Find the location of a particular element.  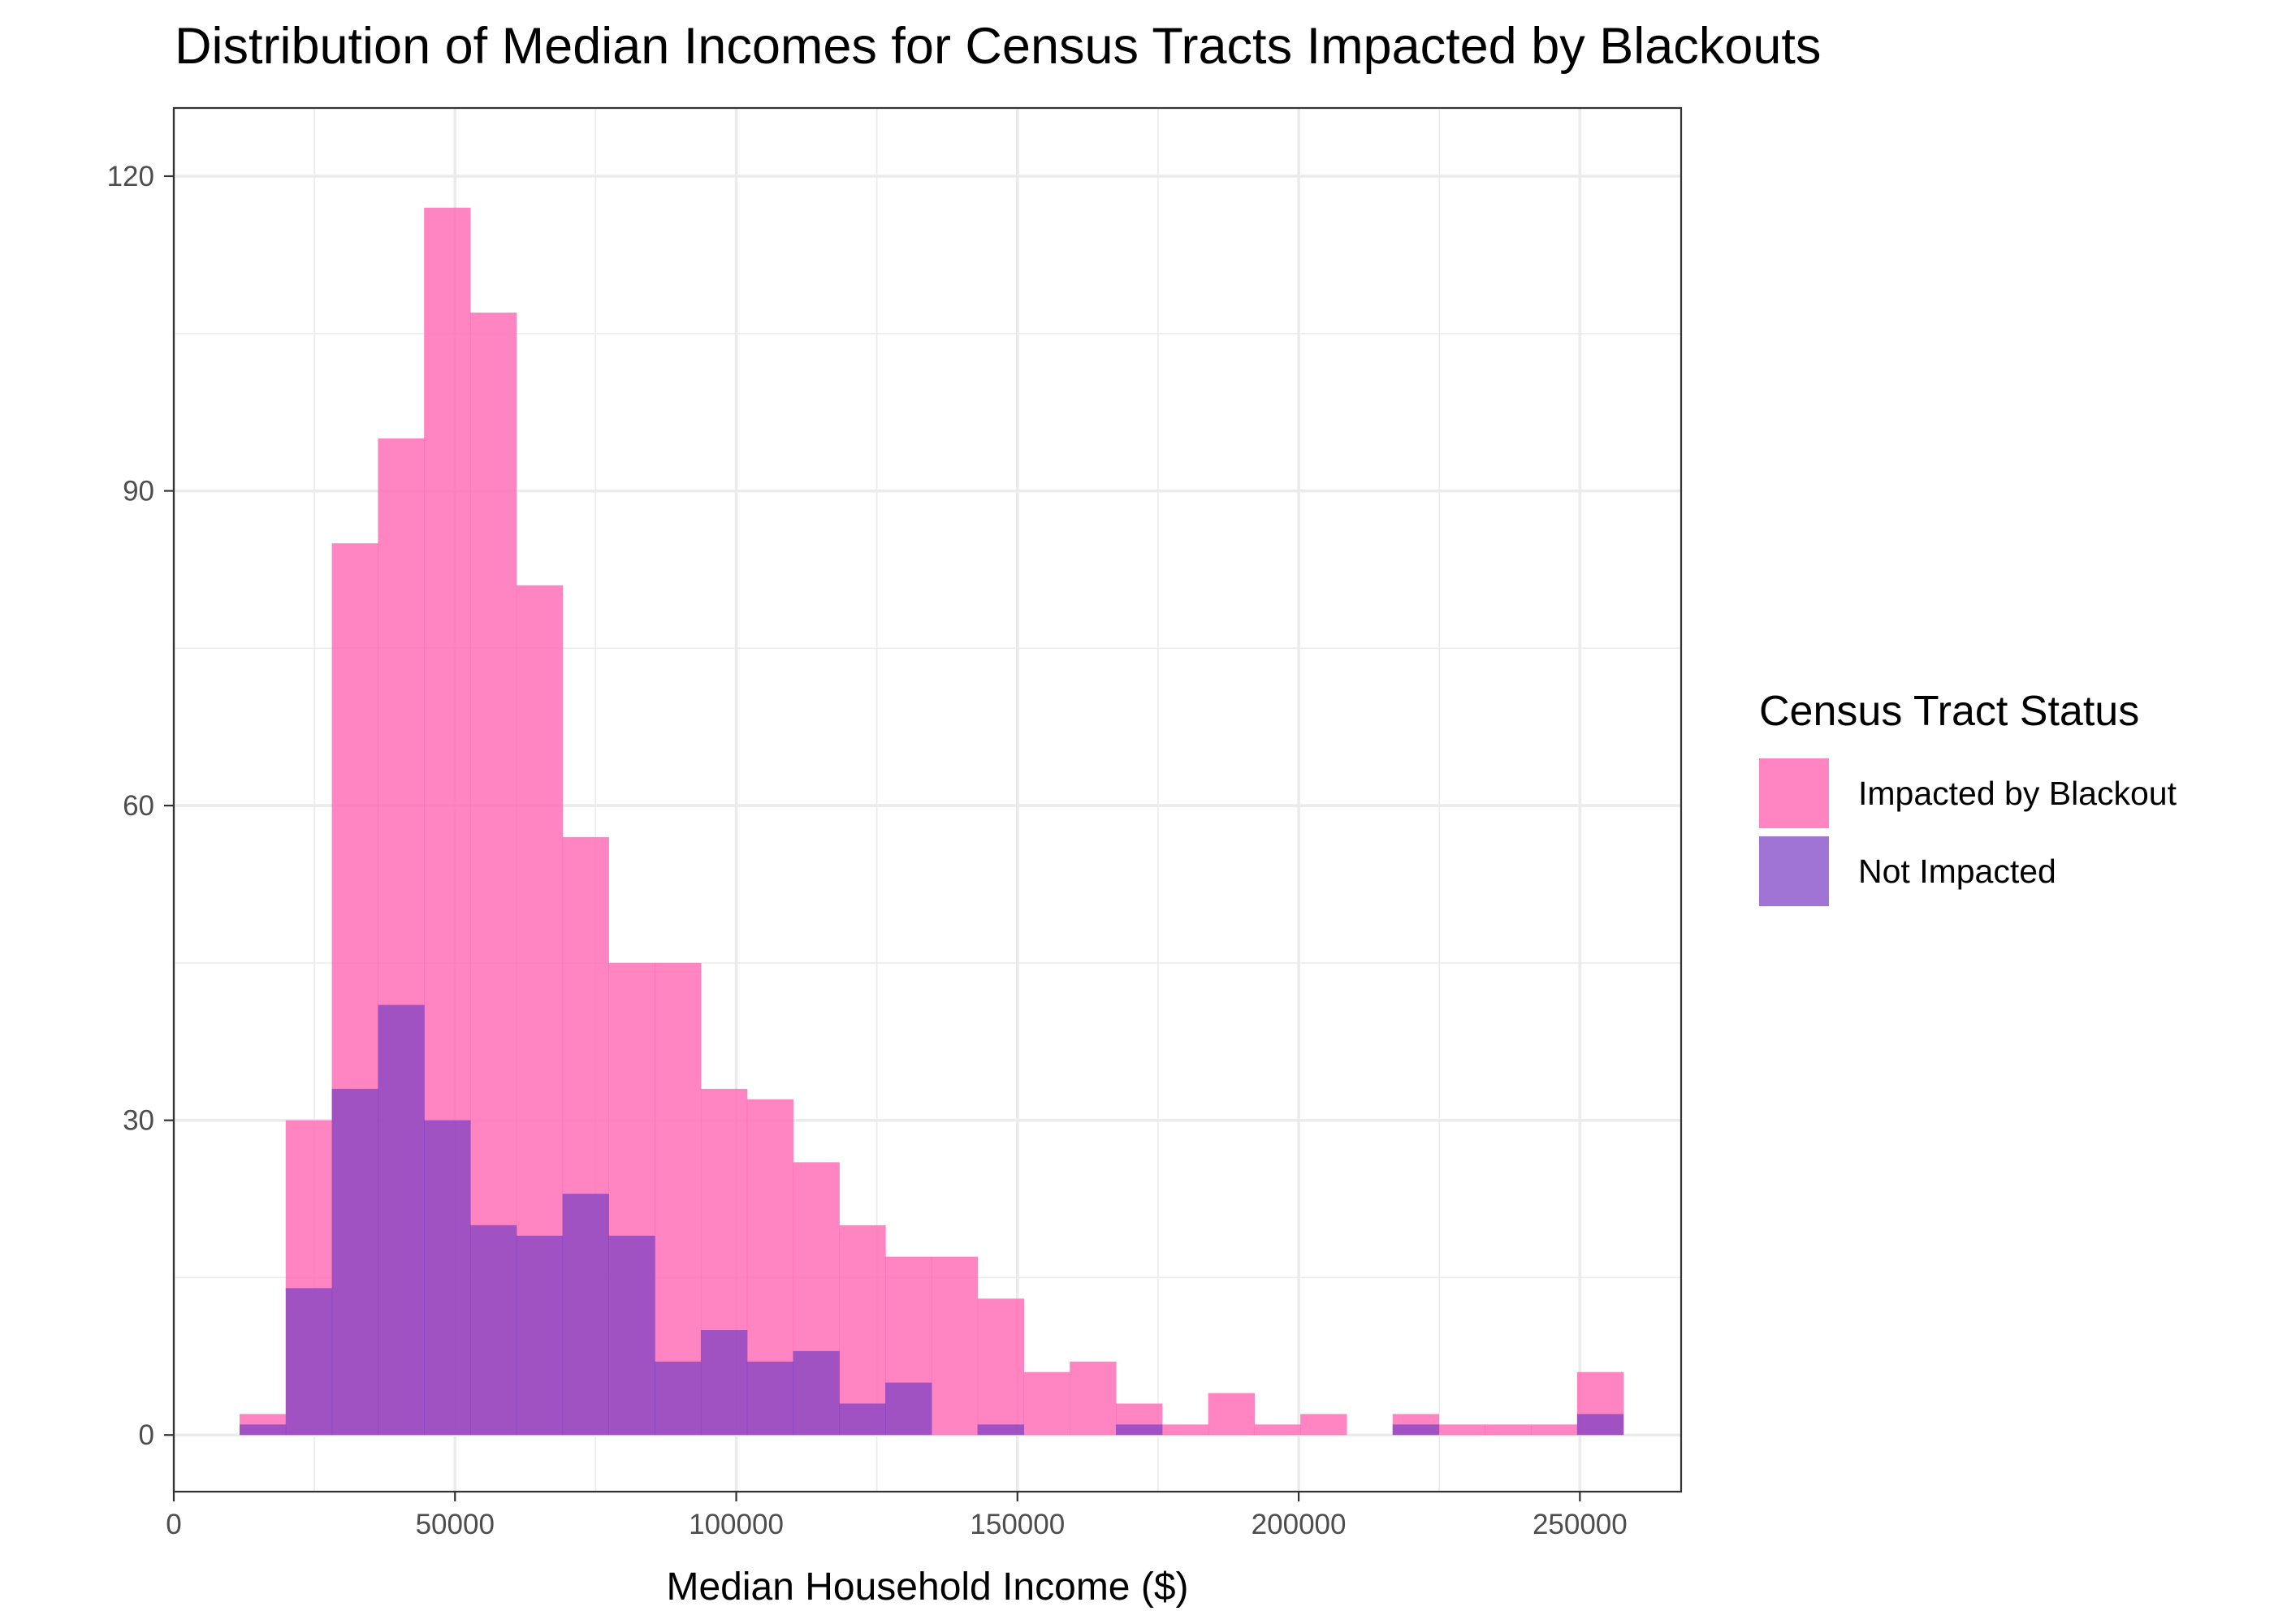

y-axis: 0 30 60 90 120 is located at coordinates (140, 806).